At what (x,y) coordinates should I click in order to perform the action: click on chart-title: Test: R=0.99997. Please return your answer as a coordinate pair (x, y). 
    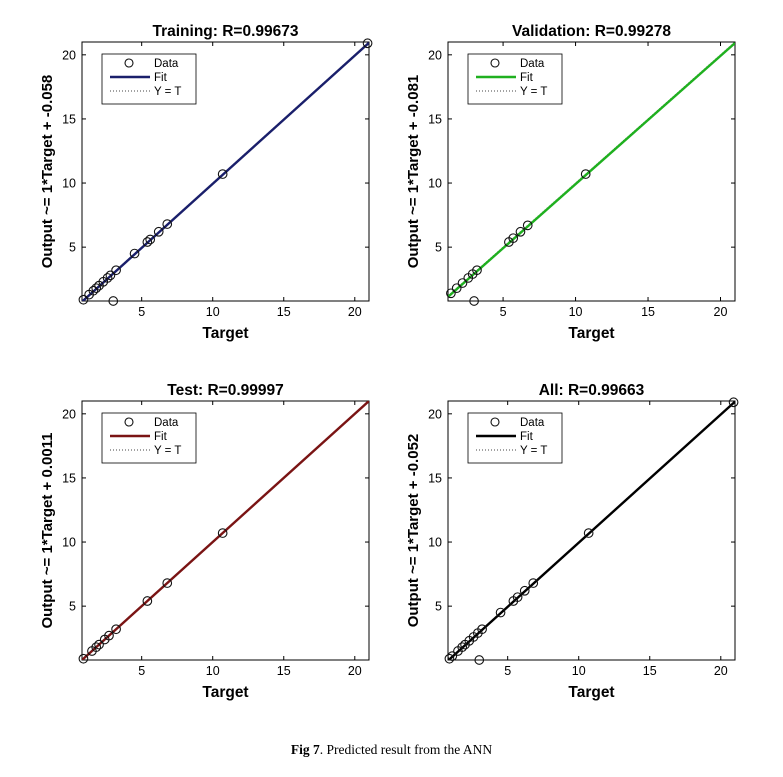
    Looking at the image, I should click on (225, 390).